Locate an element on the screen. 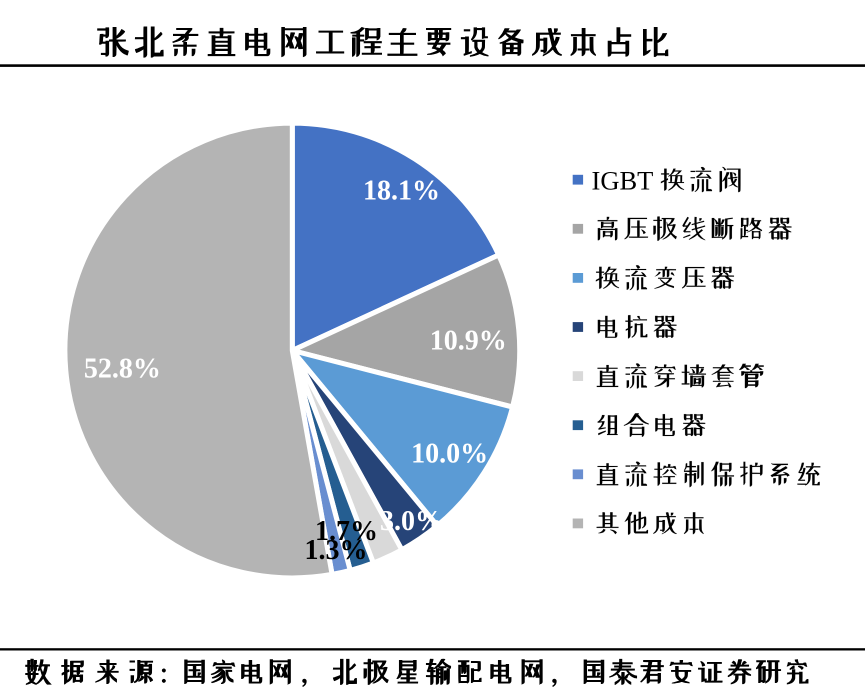 The height and width of the screenshot is (691, 865). svg-text: 3.0% is located at coordinates (411, 521).